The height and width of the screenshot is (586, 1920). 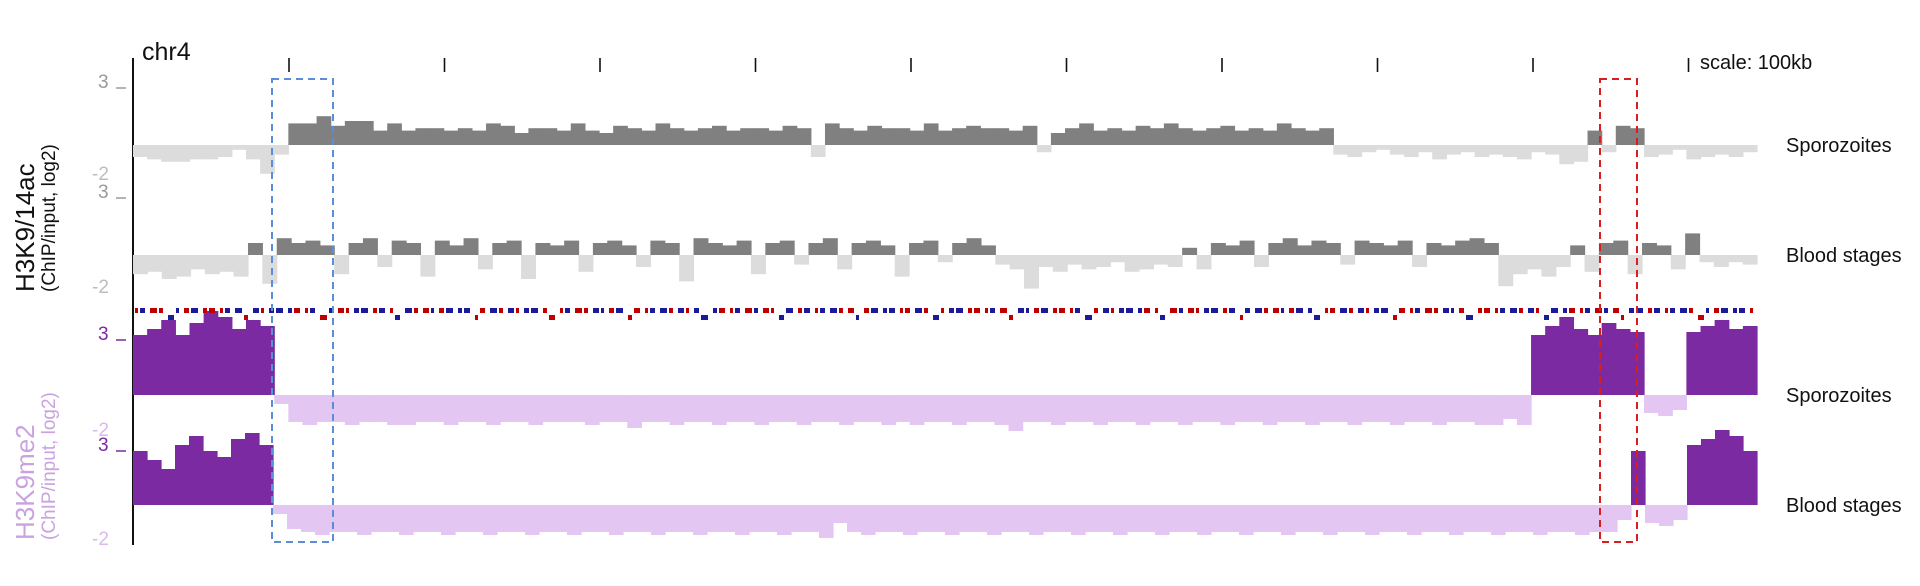 I want to click on acetylation-axis-subtitle: (ChIP/input, log2), so click(x=49, y=218).